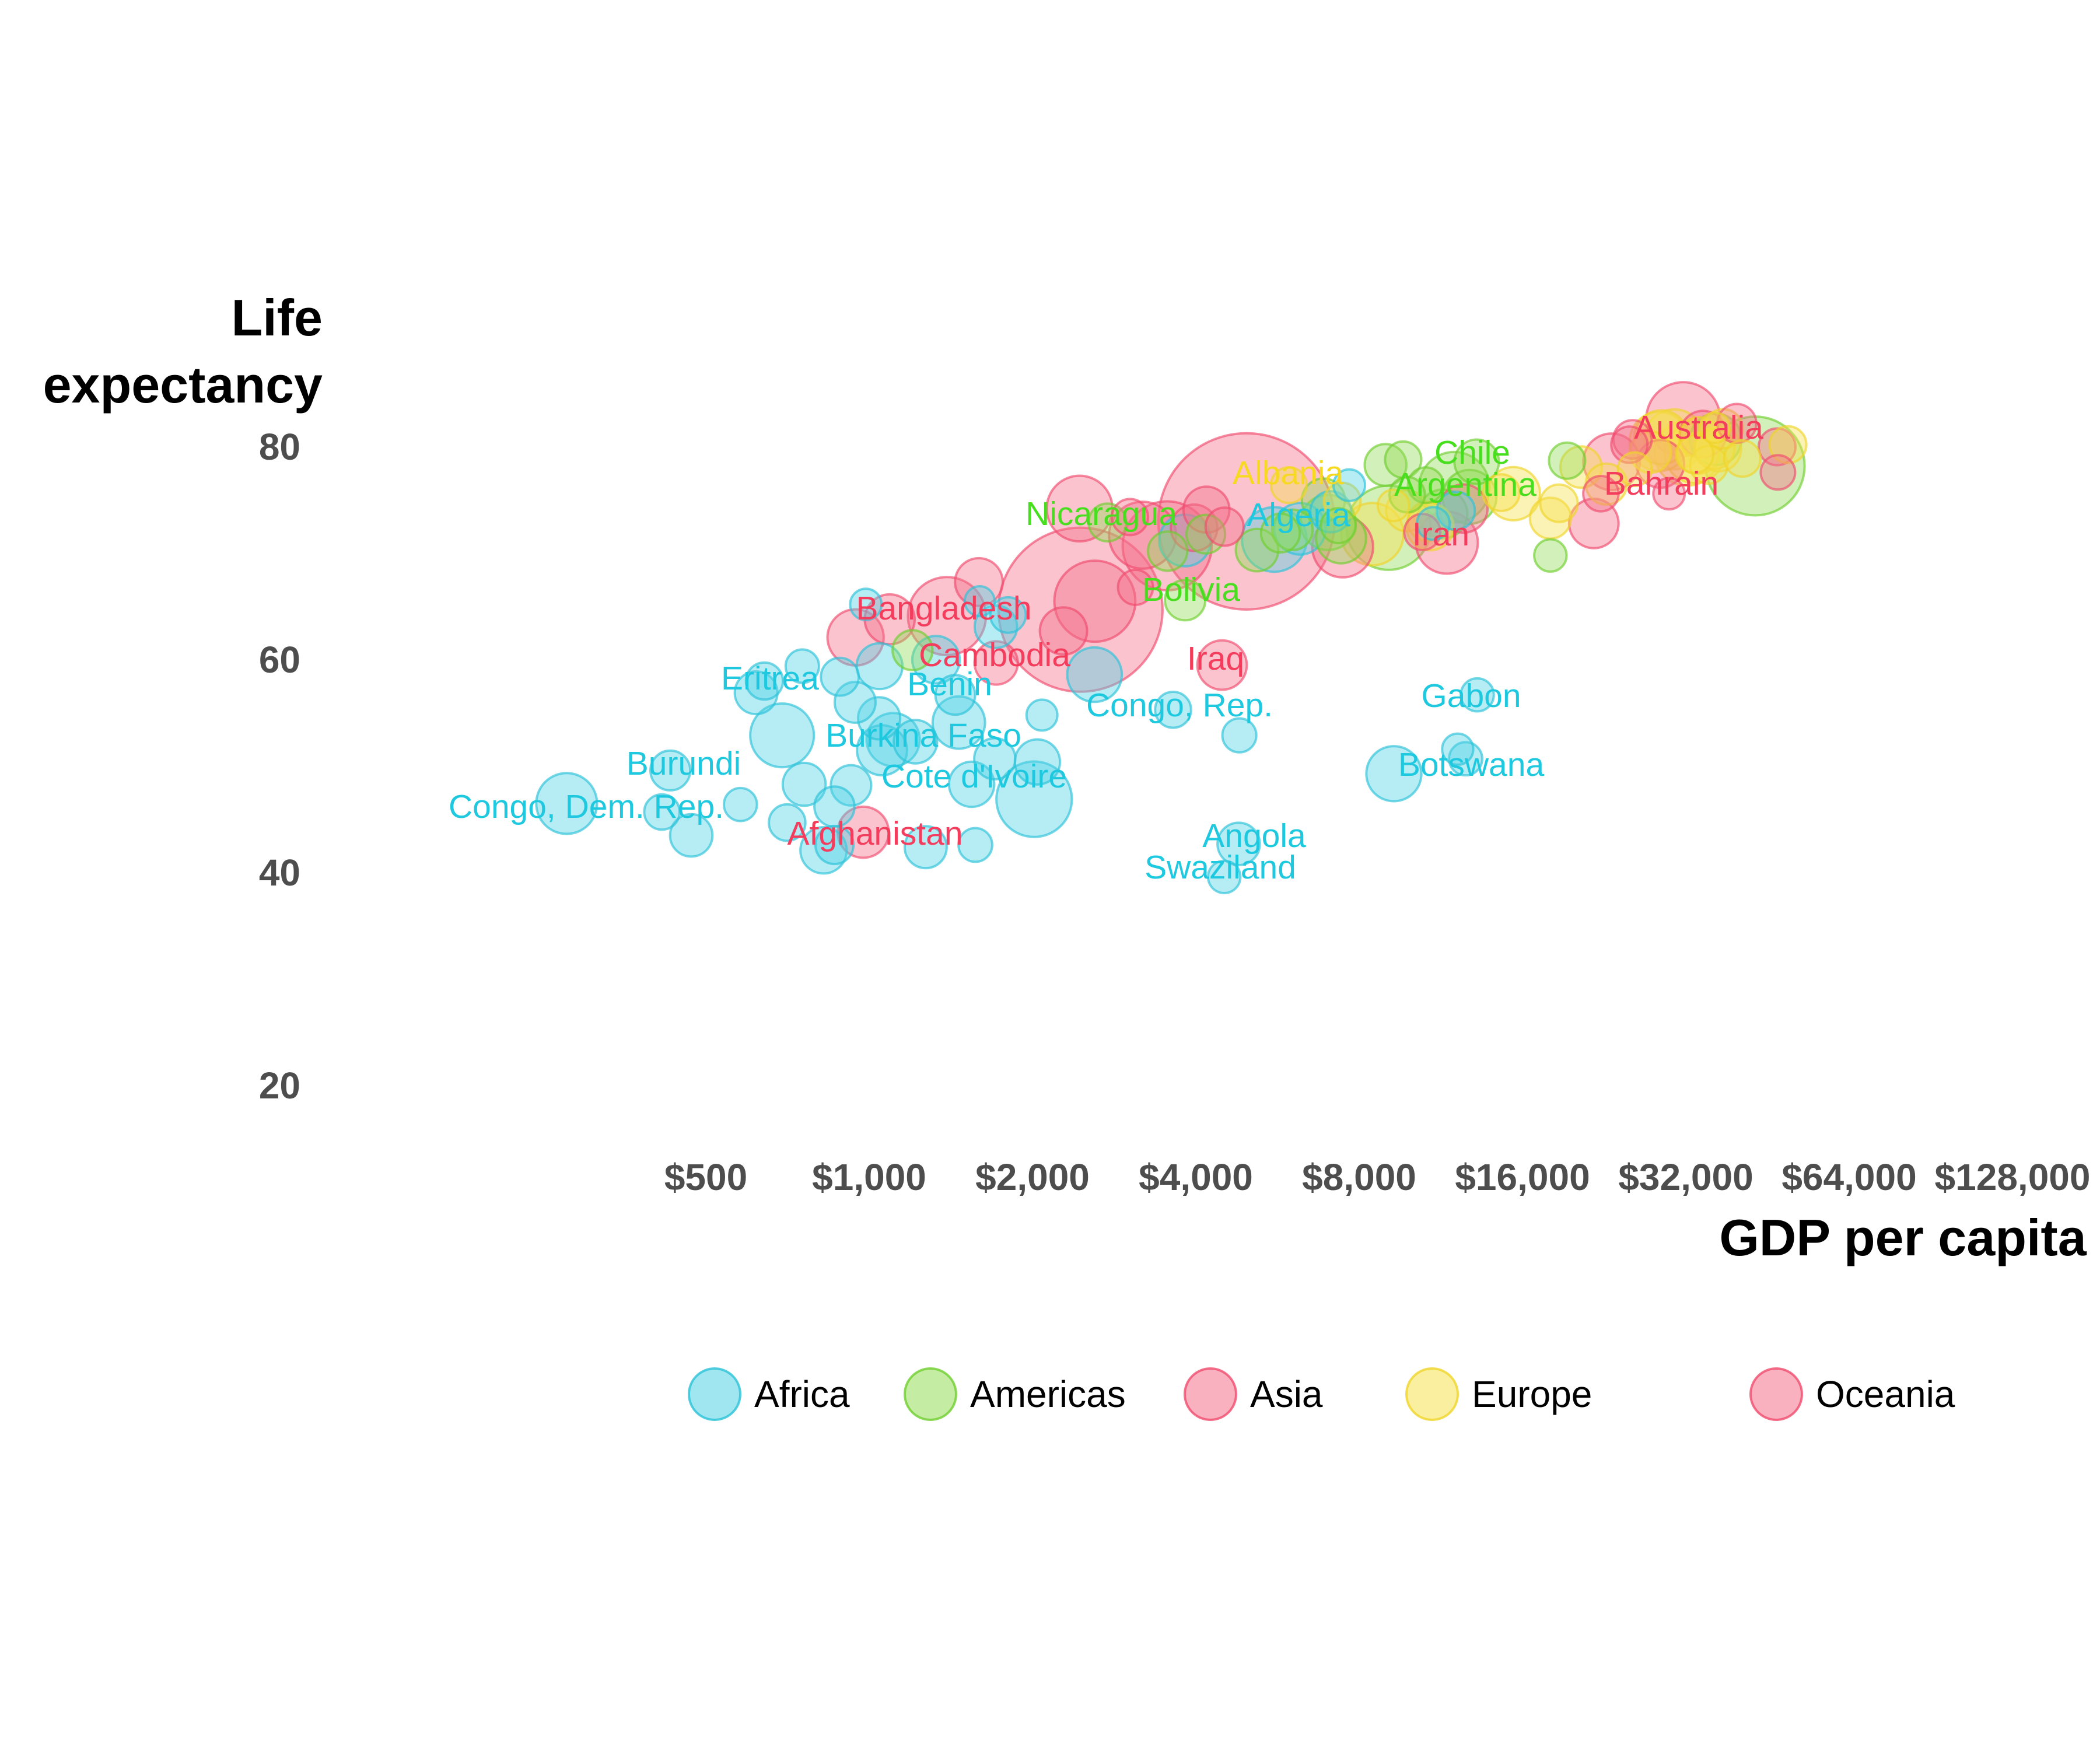 The height and width of the screenshot is (1750, 2100). I want to click on bubble-libya, so click(1456, 510).